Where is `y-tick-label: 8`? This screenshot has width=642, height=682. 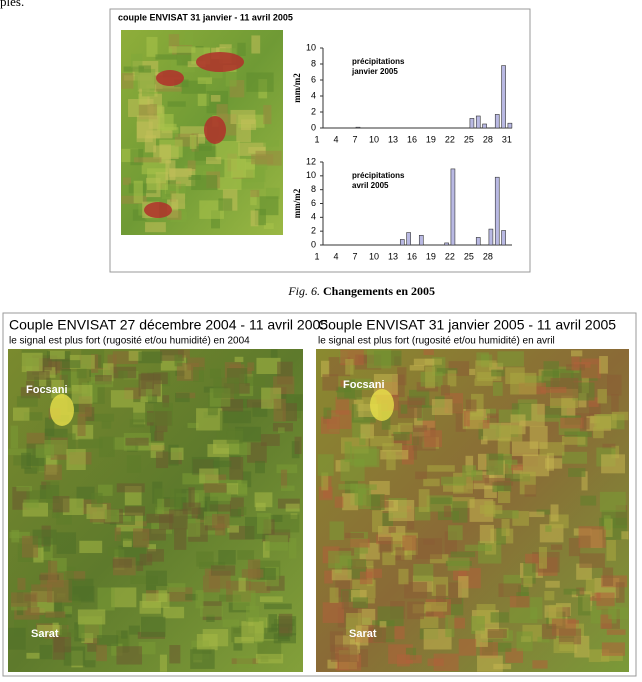 y-tick-label: 8 is located at coordinates (313, 189).